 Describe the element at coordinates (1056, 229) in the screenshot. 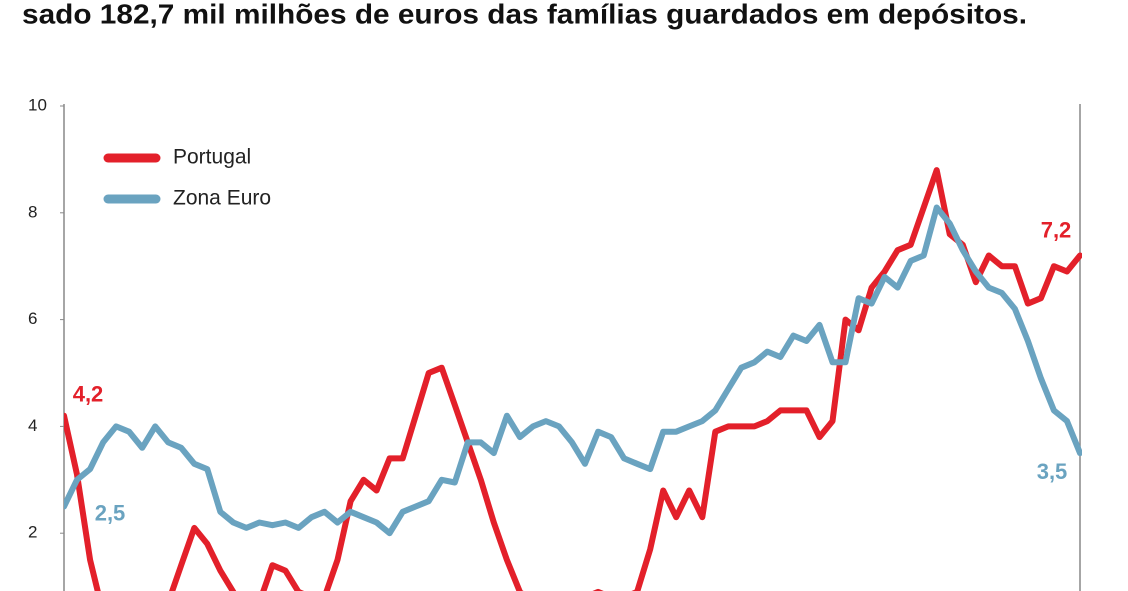

I see `value-label: 7,2` at that location.